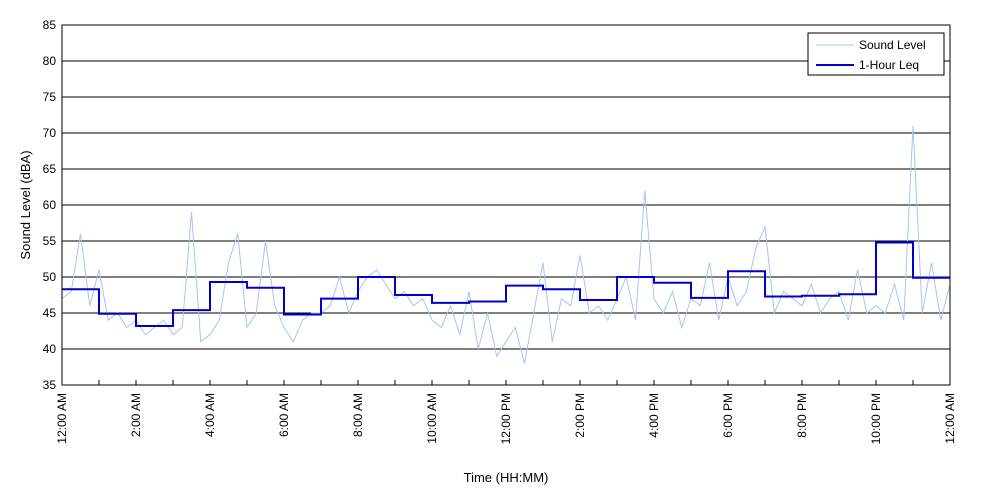  I want to click on x-tick-label: 2:00 AM, so click(136, 415).